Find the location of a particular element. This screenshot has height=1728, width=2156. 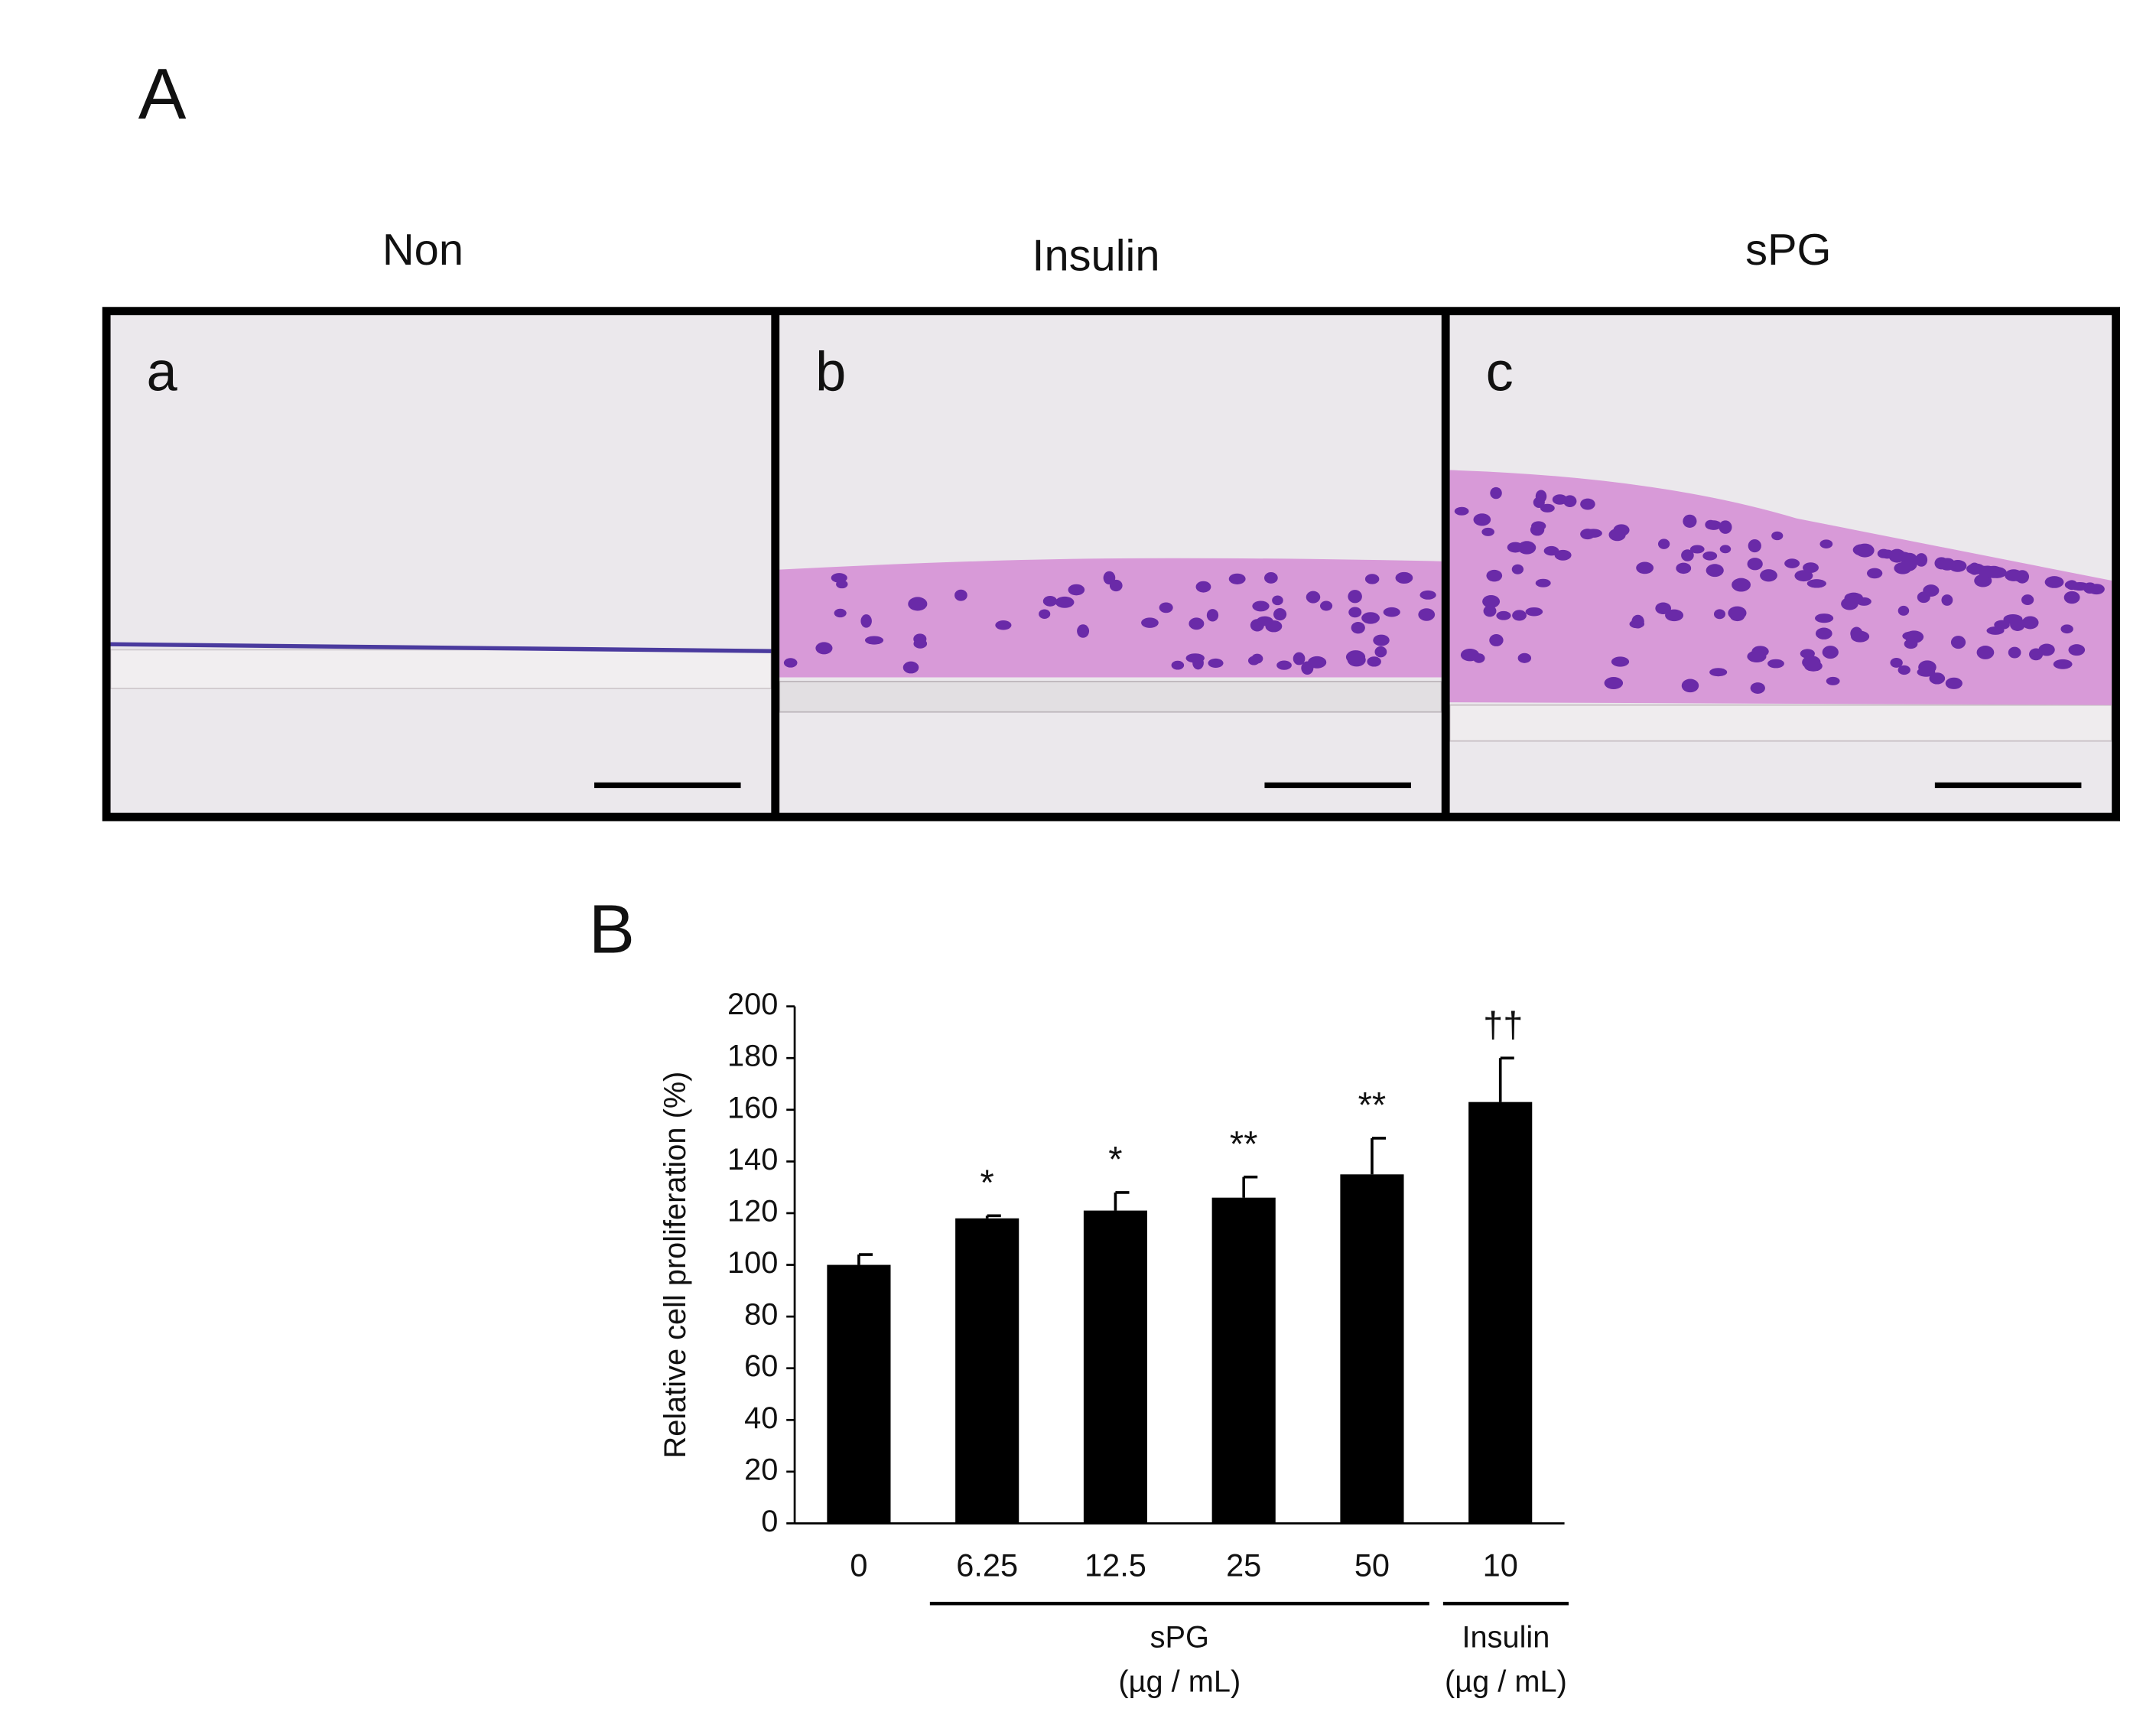

x-tick-label: 0 is located at coordinates (858, 1565).